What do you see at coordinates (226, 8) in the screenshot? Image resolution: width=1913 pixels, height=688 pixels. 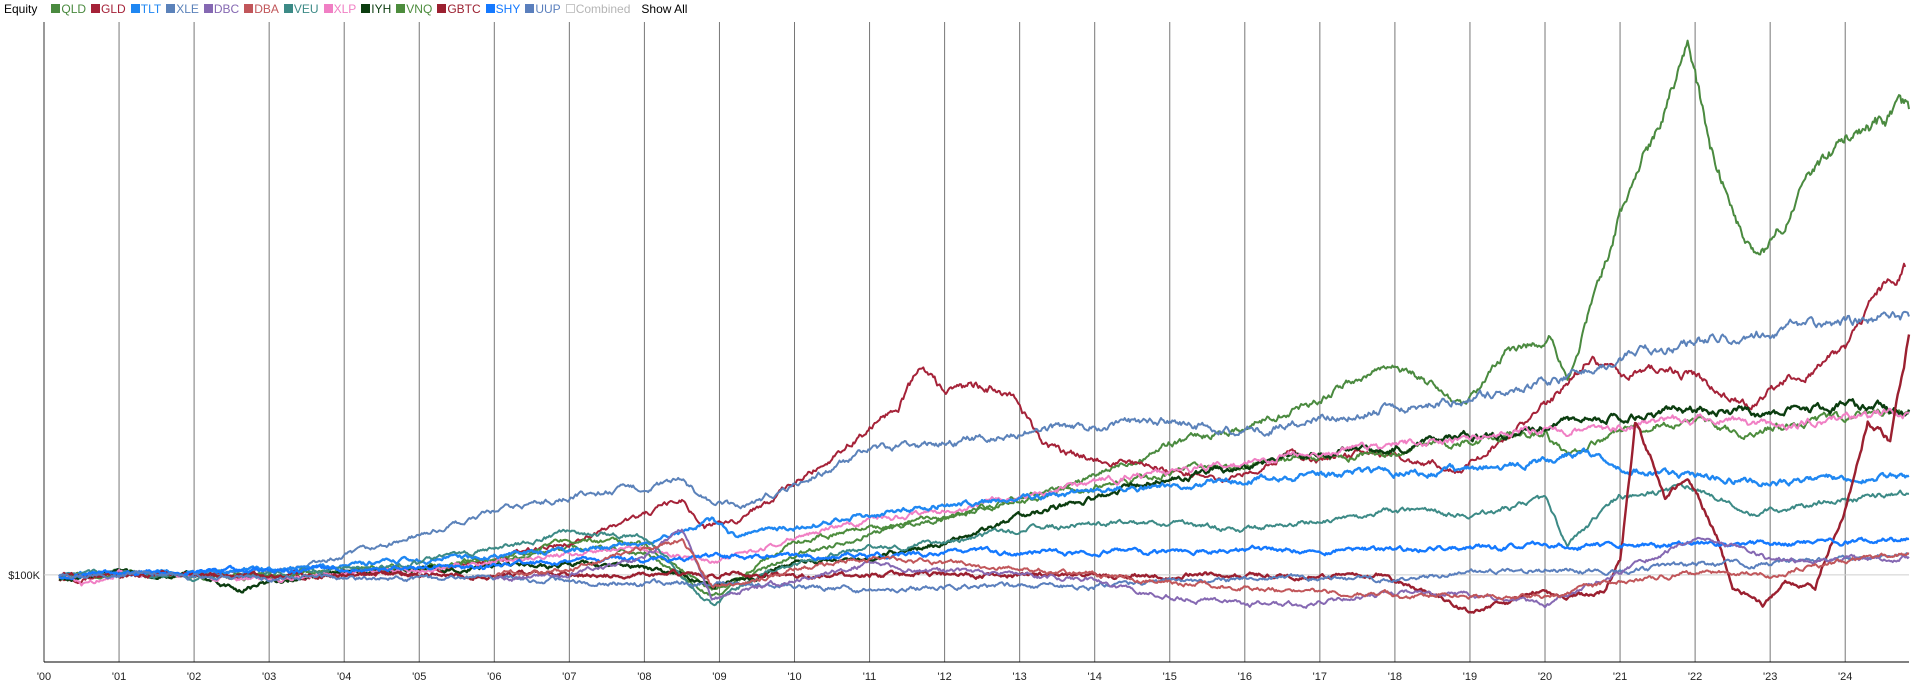 I see `legend-label: DBC` at bounding box center [226, 8].